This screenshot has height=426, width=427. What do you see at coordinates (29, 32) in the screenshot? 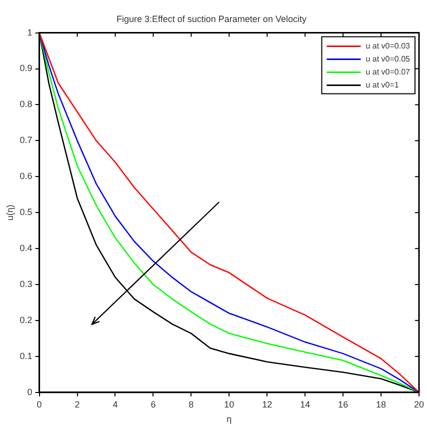
I see `y-tick-label: 1` at bounding box center [29, 32].